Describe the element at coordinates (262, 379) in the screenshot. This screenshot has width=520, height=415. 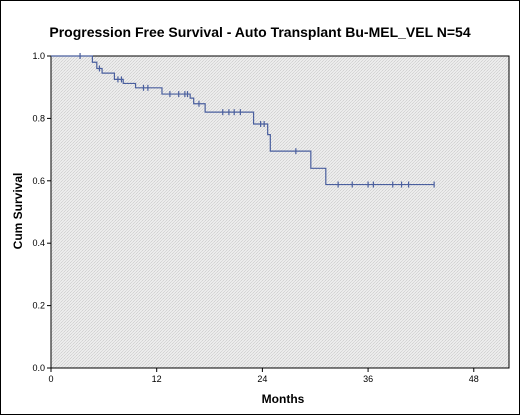
I see `x-tick-label: 24` at that location.